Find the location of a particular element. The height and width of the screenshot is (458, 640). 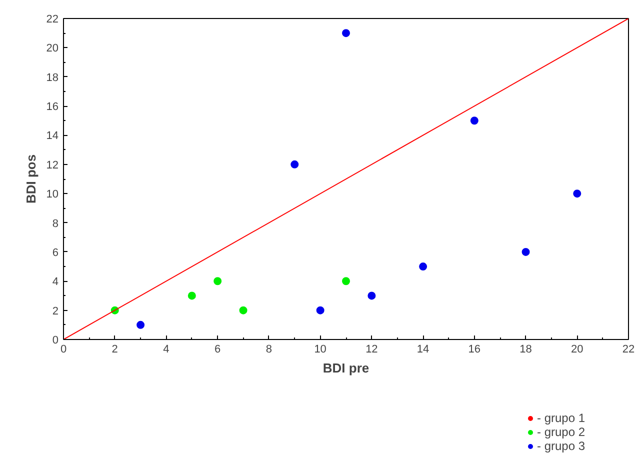

x-tick-label: 18 is located at coordinates (526, 350).